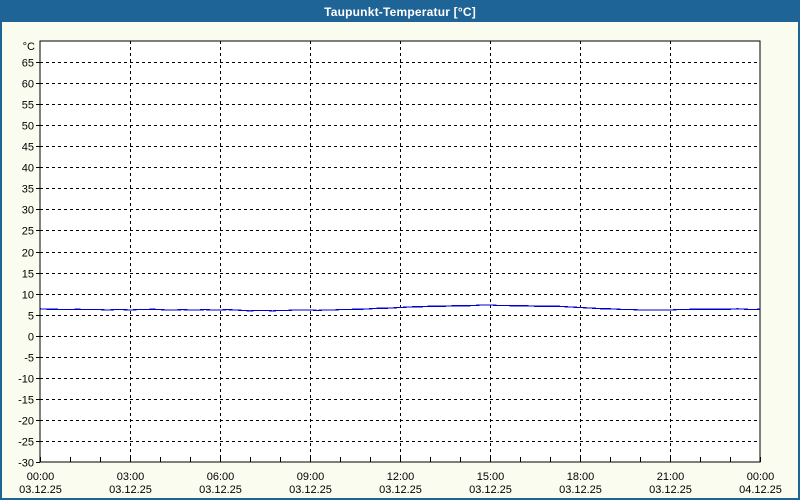 The width and height of the screenshot is (800, 500). Describe the element at coordinates (28, 232) in the screenshot. I see `y-axis-label: 25` at that location.